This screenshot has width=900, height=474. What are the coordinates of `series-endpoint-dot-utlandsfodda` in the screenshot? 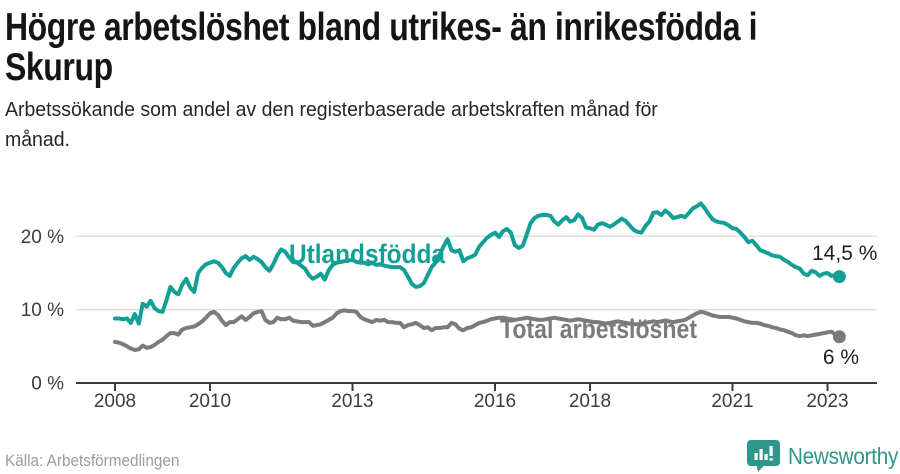 It's located at (839, 277).